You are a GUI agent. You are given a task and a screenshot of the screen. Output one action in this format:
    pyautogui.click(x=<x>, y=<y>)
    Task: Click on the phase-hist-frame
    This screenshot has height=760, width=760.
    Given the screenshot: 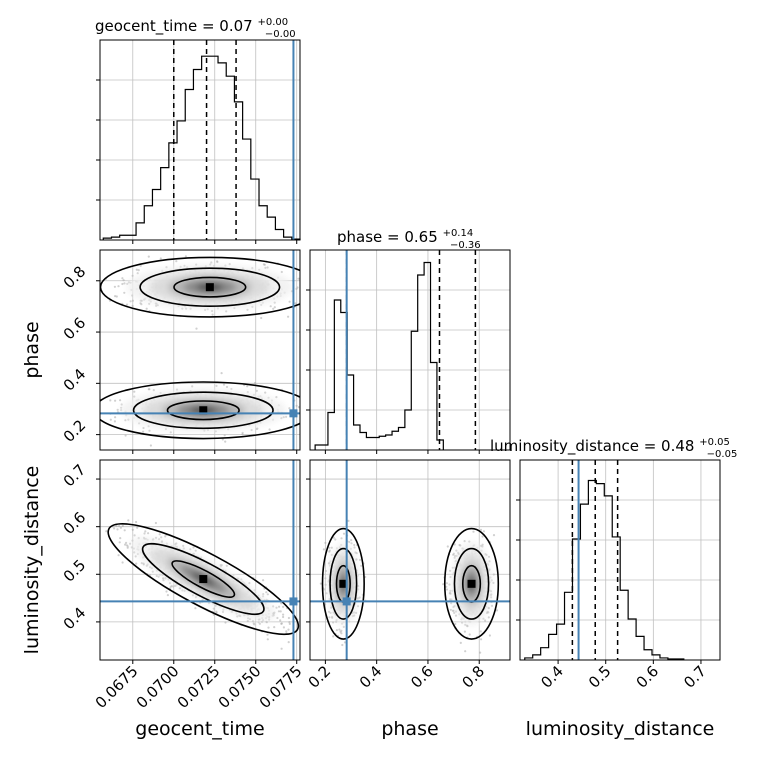 What is the action you would take?
    pyautogui.click(x=410, y=350)
    